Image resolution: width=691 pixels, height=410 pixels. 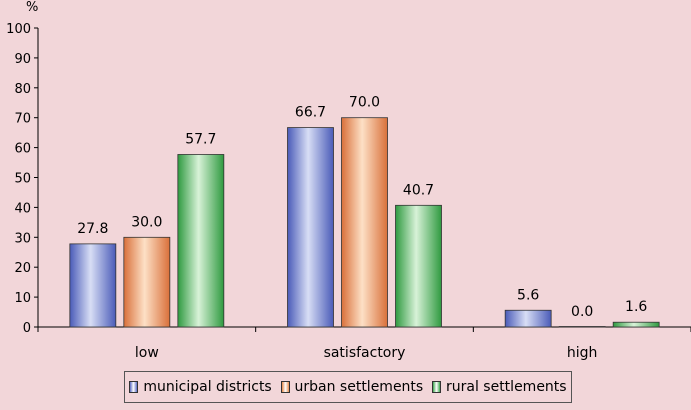 What do you see at coordinates (22, 149) in the screenshot?
I see `y-tick-label: 60` at bounding box center [22, 149].